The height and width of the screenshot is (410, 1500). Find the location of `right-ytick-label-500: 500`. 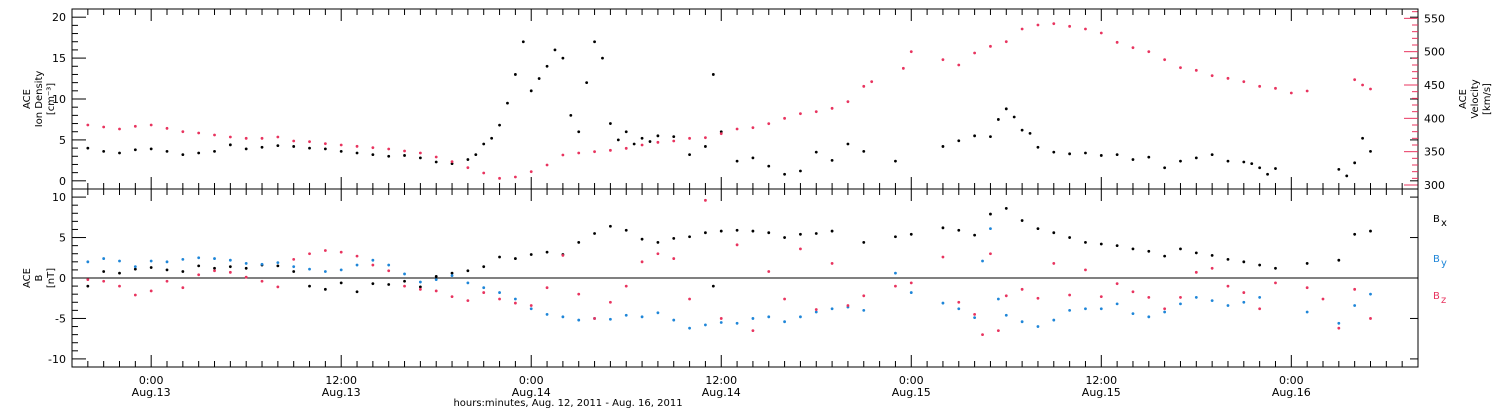

right-ytick-label-500: 500 is located at coordinates (1434, 52).